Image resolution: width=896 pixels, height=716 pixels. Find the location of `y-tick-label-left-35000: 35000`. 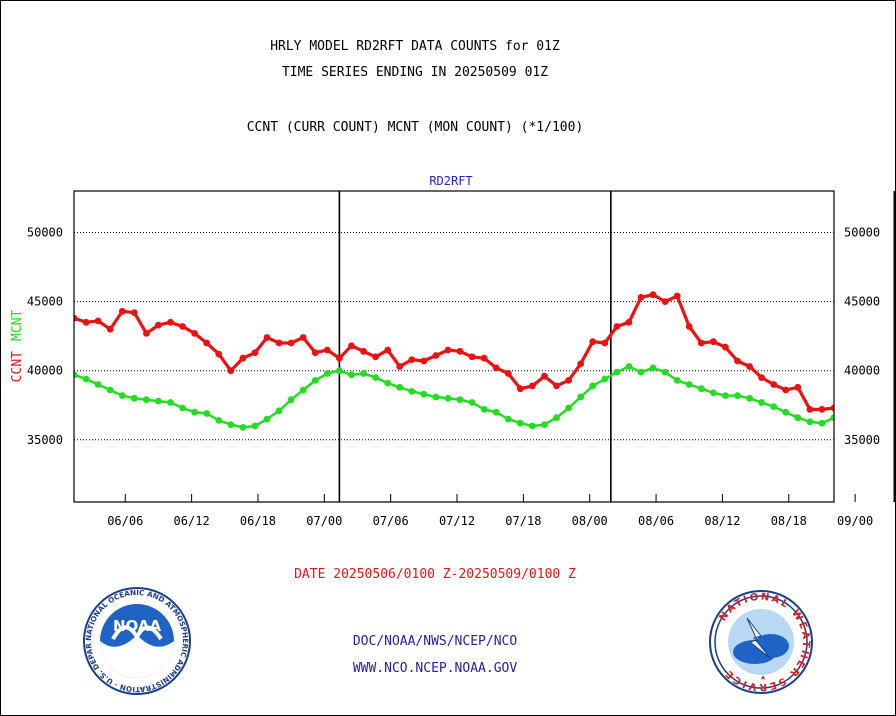

y-tick-label-left-35000: 35000 is located at coordinates (45, 440).